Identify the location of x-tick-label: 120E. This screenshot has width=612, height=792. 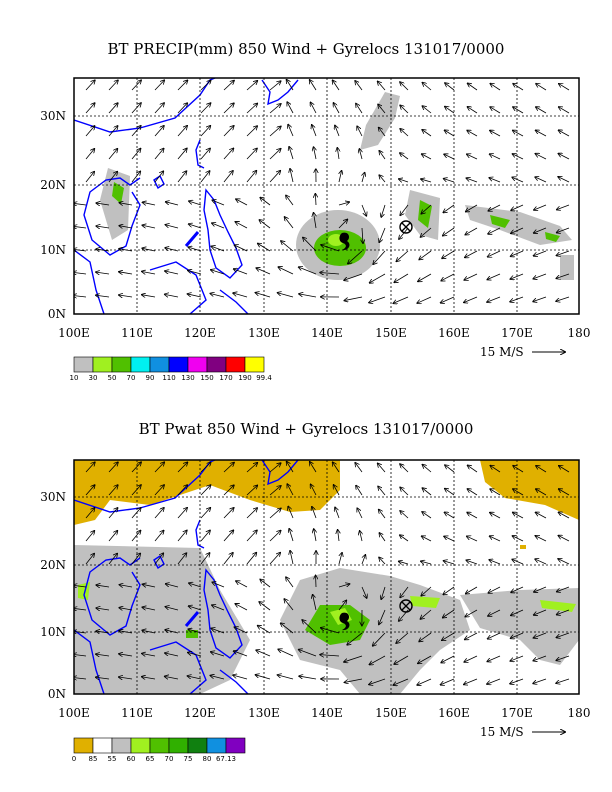
(200, 713).